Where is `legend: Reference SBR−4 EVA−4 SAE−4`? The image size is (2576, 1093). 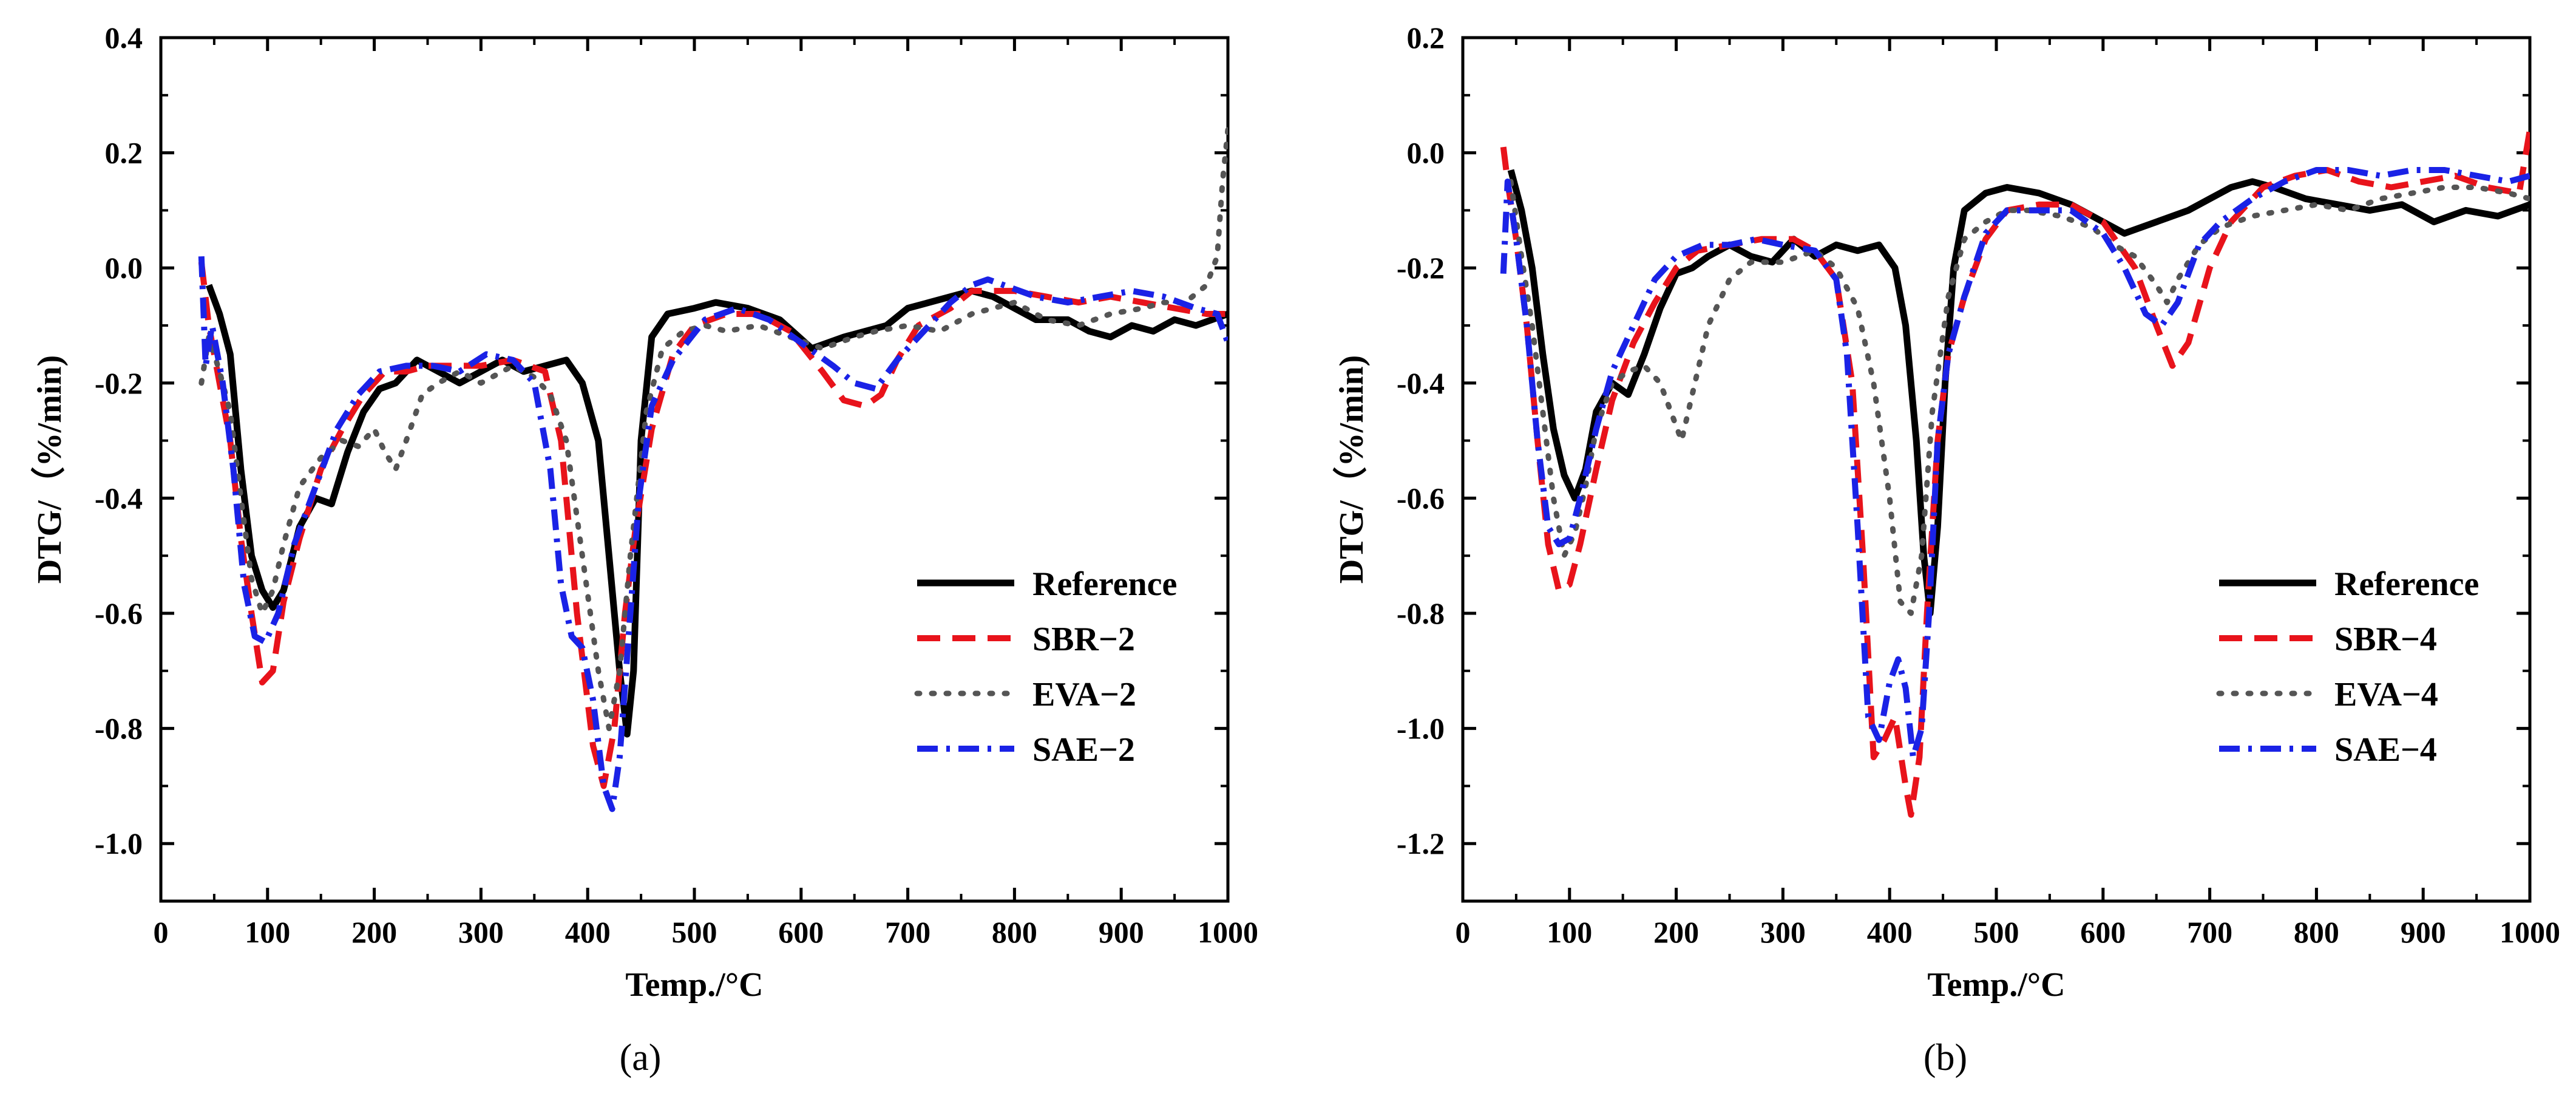
legend: Reference SBR−4 EVA−4 SAE−4 is located at coordinates (2347, 667).